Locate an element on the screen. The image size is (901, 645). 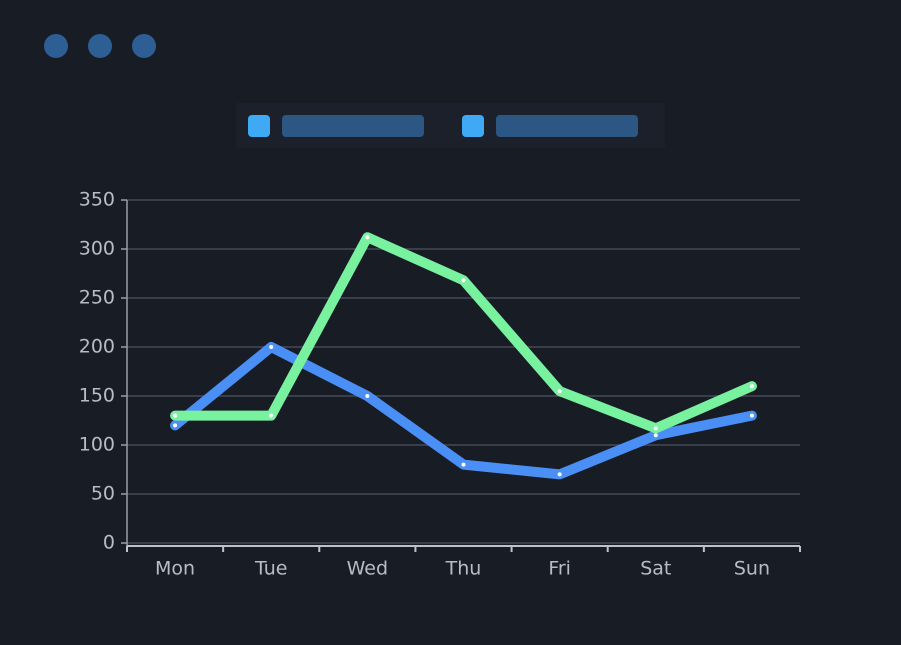
y-tick-label: 350 is located at coordinates (97, 200).